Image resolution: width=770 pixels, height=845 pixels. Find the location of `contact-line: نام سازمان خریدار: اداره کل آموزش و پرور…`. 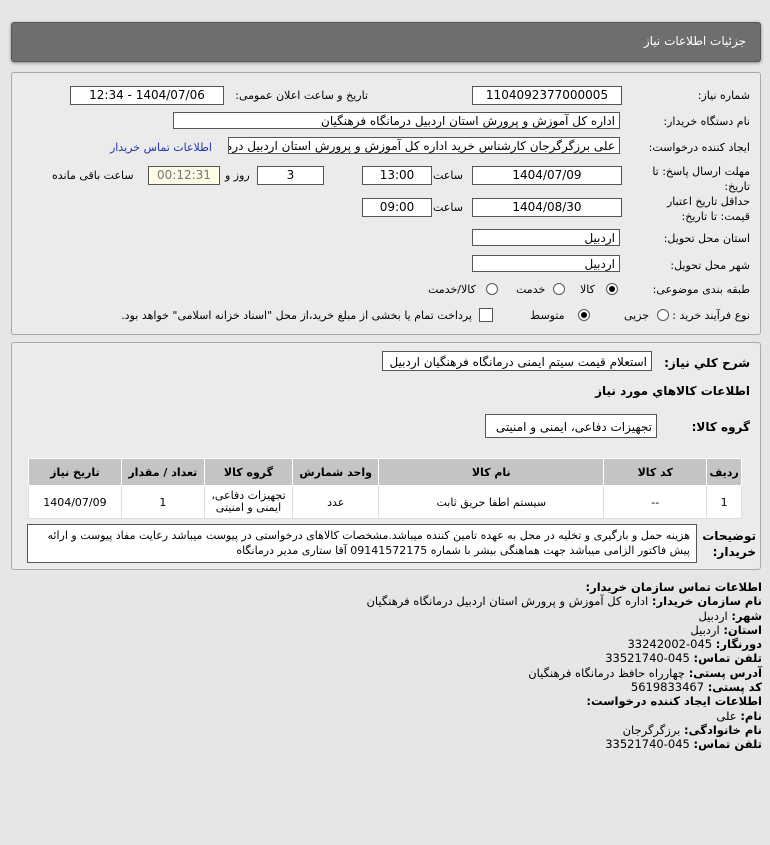

contact-line: نام سازمان خریدار: اداره کل آموزش و پرور… is located at coordinates (564, 601).